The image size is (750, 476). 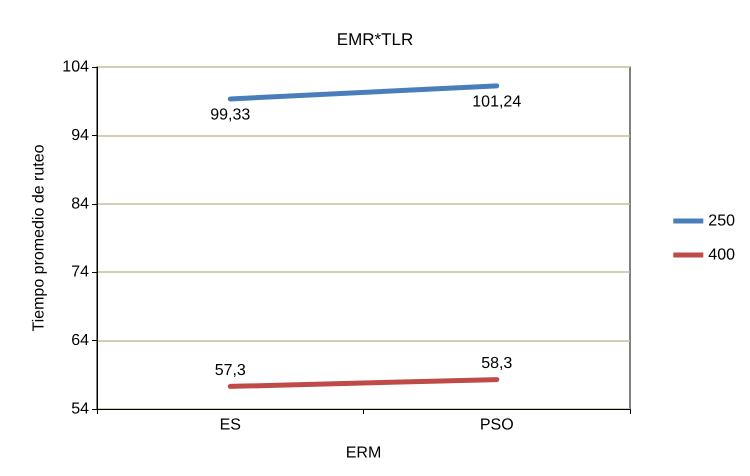 I want to click on y-tick-label: 84, so click(x=80, y=203).